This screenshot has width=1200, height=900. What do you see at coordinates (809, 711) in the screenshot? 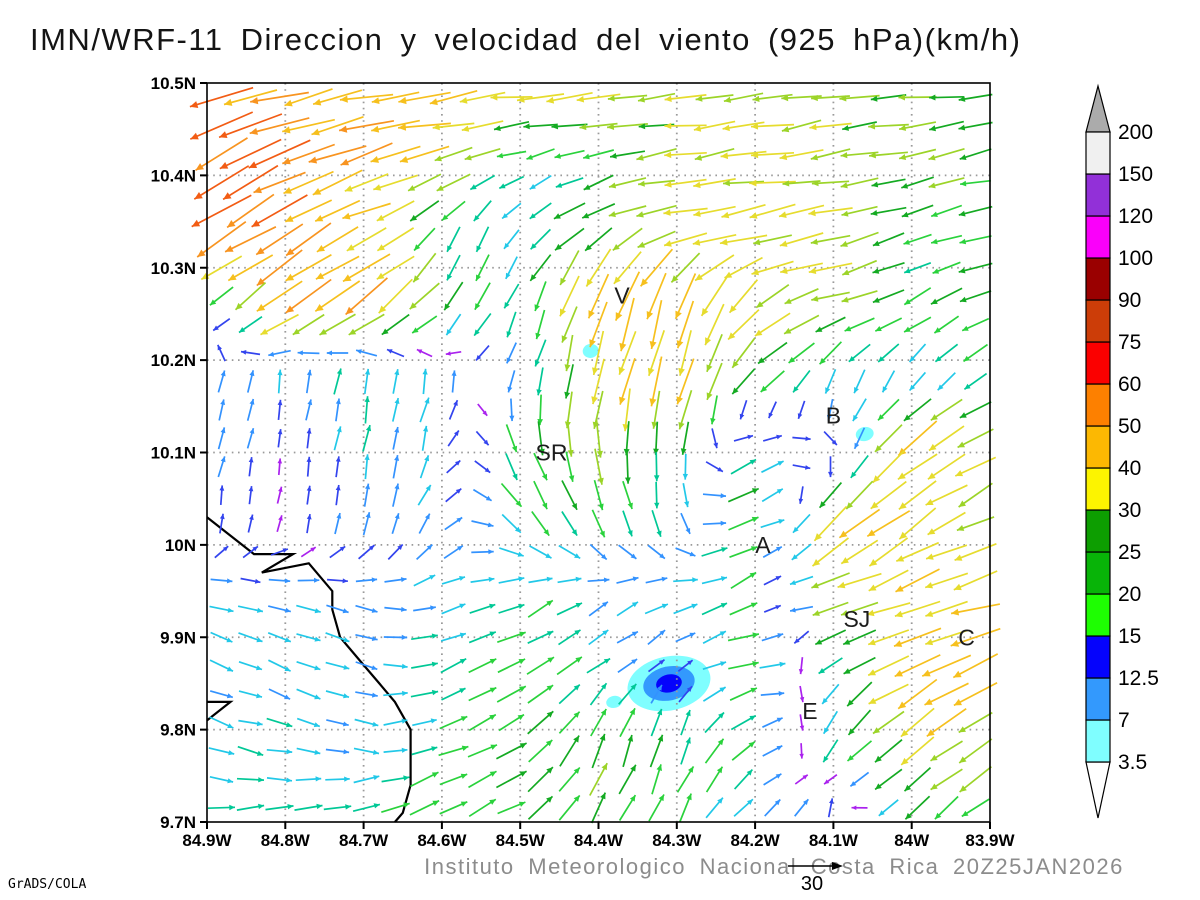
I see `station-label-E: E` at bounding box center [809, 711].